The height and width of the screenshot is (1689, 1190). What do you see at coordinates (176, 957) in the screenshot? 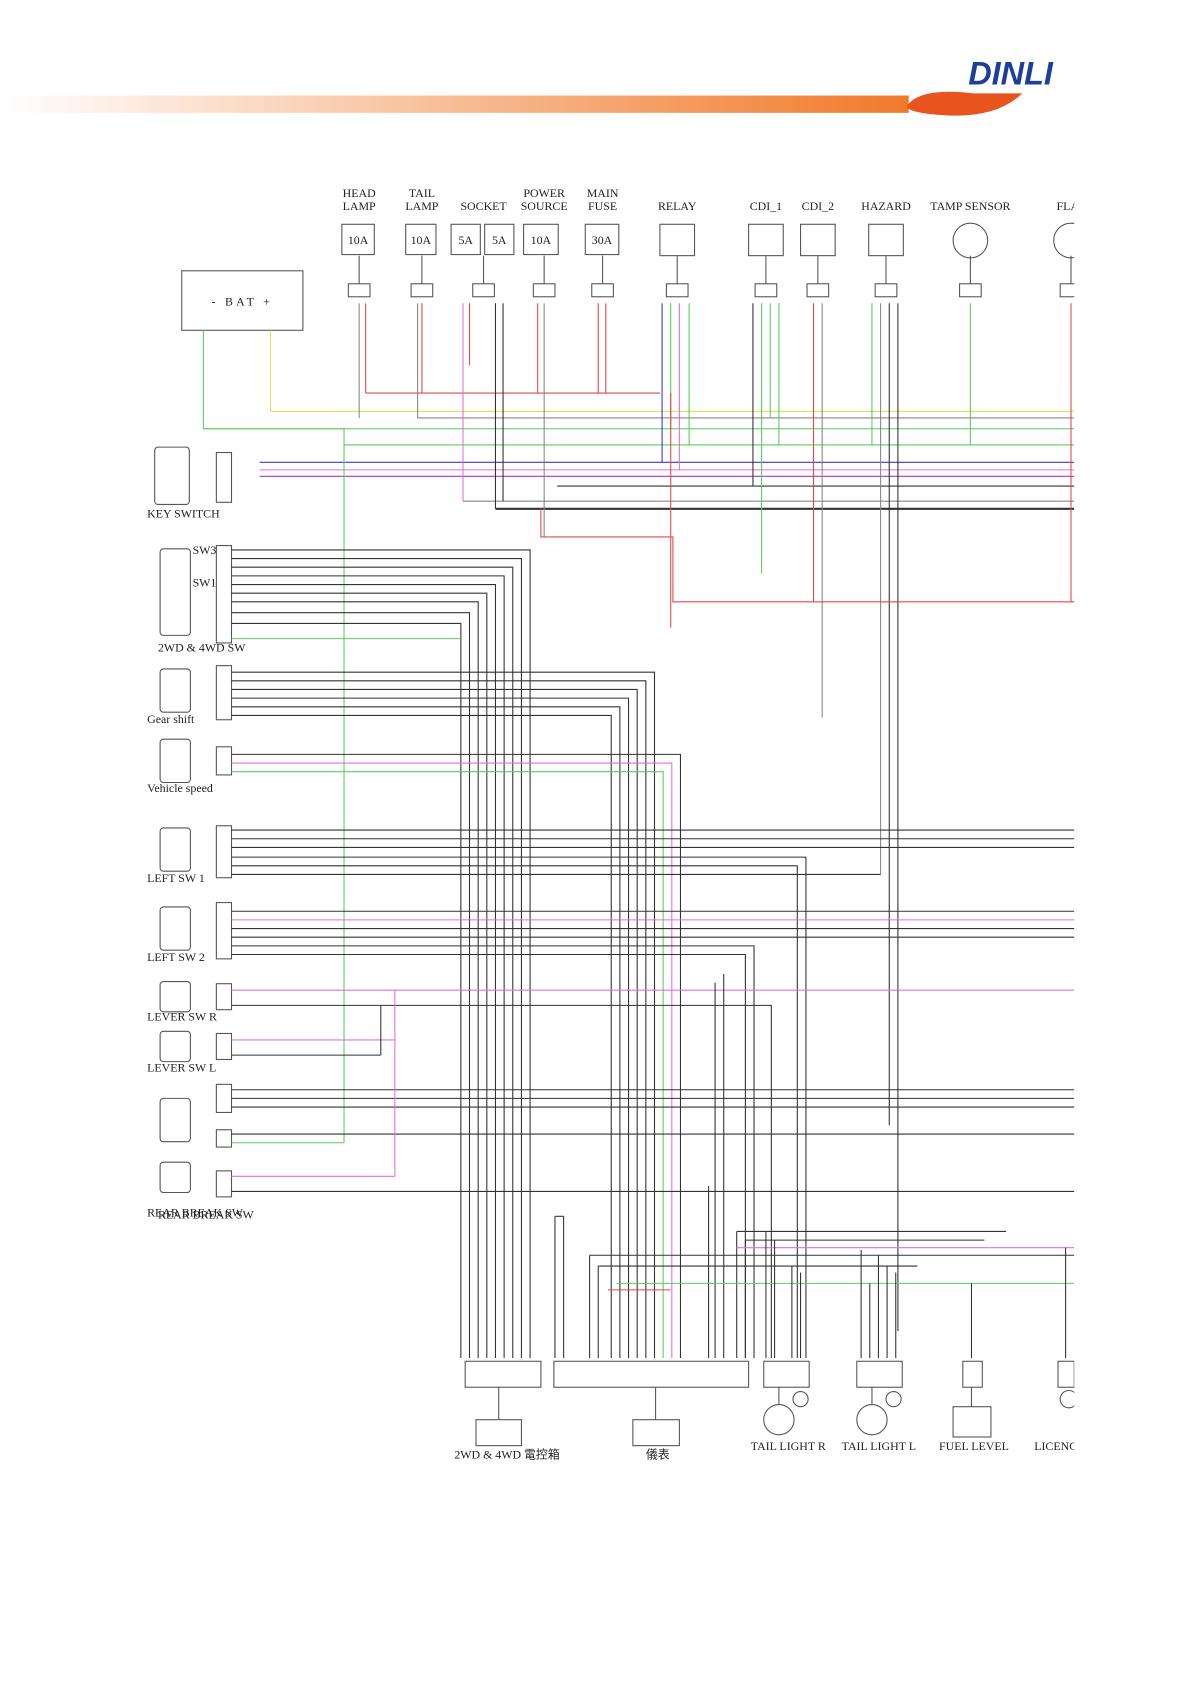
I see `component-label: LEFT SW 2` at bounding box center [176, 957].